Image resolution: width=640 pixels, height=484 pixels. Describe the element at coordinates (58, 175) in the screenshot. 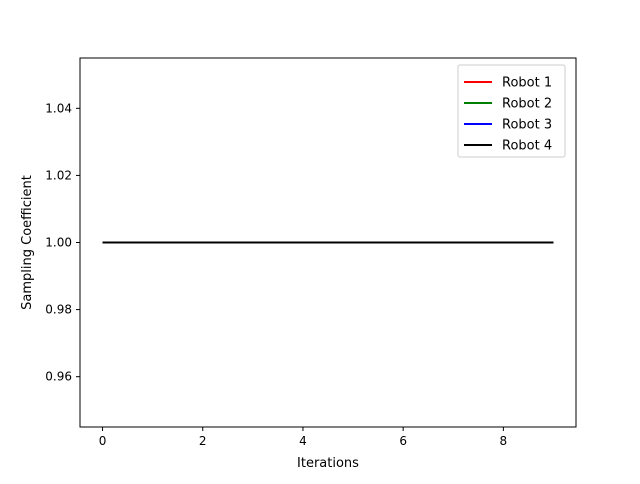

I see `y-tick-label: 1.02` at that location.